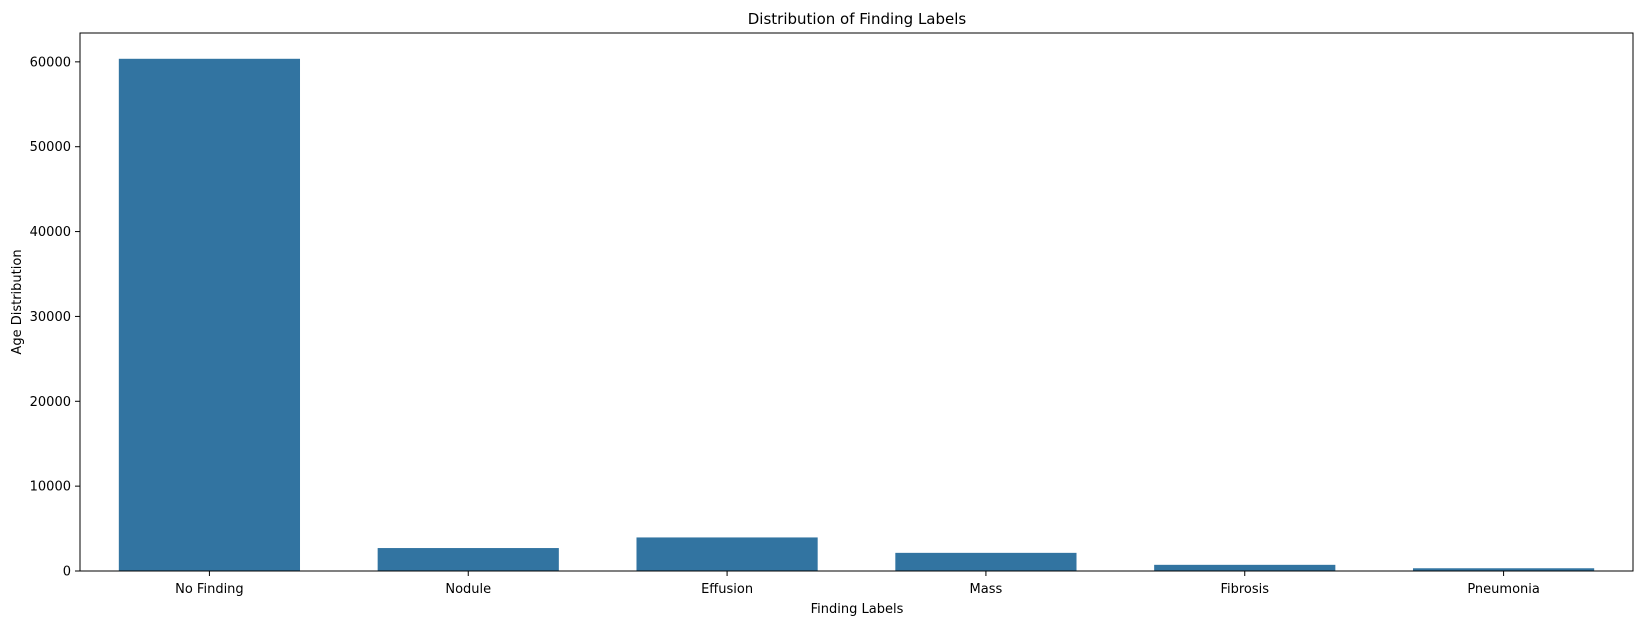 The height and width of the screenshot is (624, 1643). What do you see at coordinates (468, 559) in the screenshot?
I see `bar-nodule` at bounding box center [468, 559].